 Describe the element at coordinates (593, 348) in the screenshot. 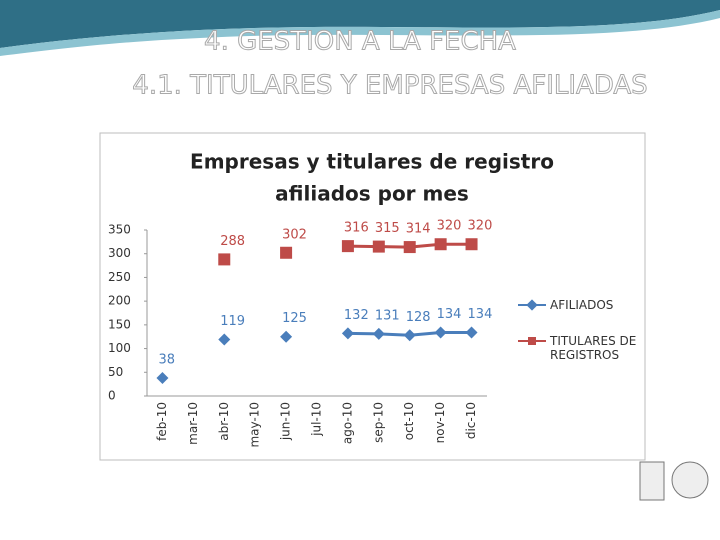

I see `legend-label: TITULARES DE REGISTROS` at that location.